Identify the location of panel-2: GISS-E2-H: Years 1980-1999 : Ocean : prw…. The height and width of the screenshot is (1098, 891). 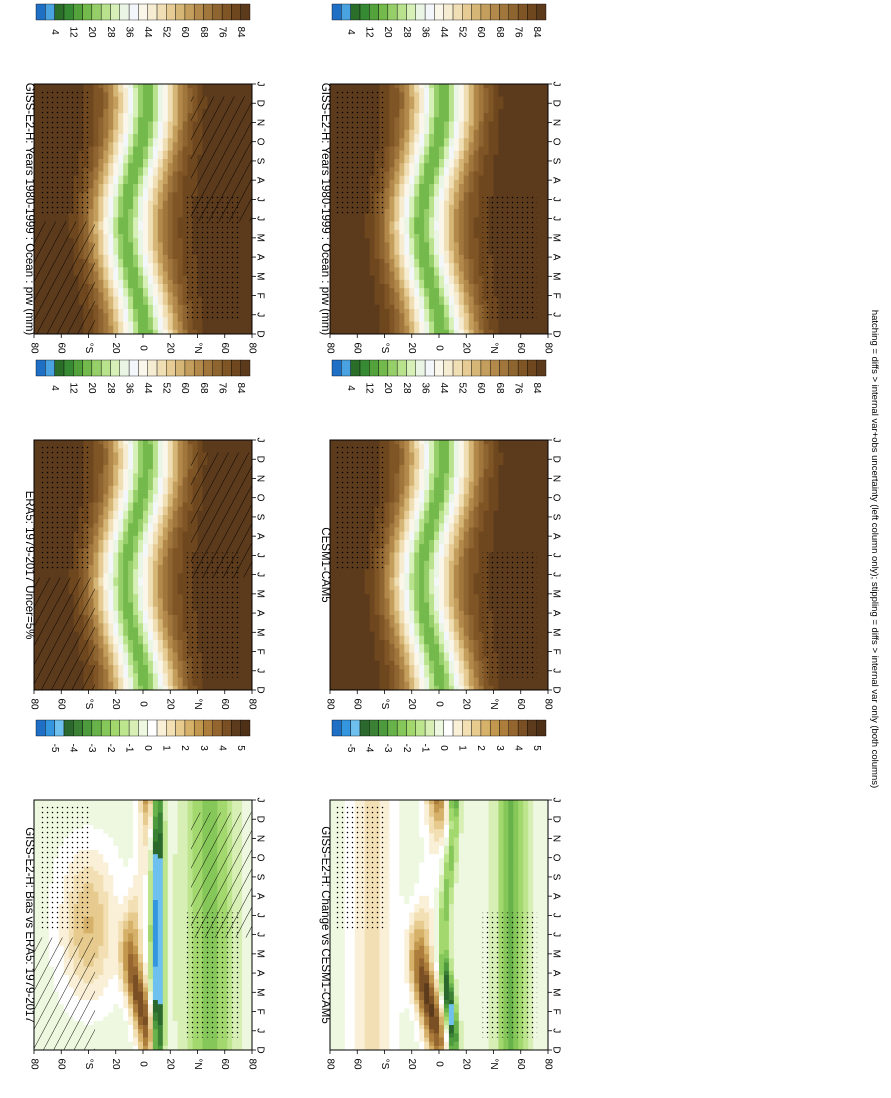
(440, 178).